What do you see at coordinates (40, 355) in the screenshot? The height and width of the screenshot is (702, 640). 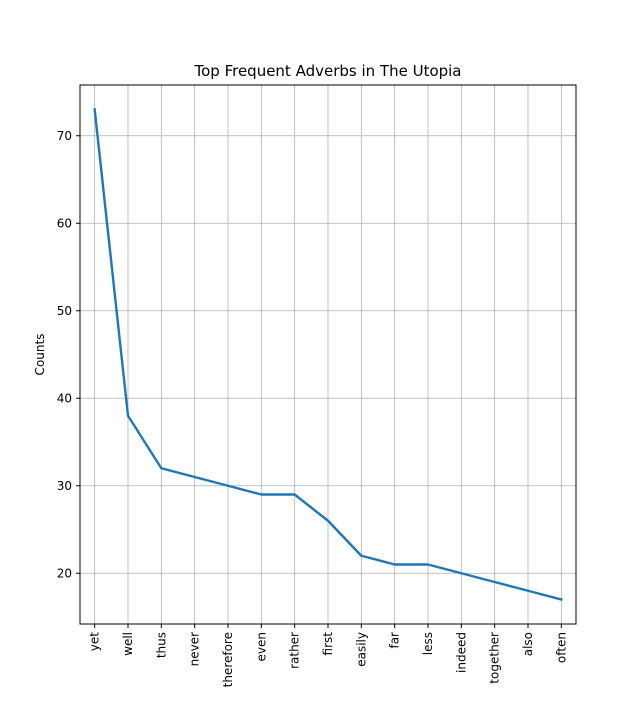 I see `y-axis-label: Counts` at bounding box center [40, 355].